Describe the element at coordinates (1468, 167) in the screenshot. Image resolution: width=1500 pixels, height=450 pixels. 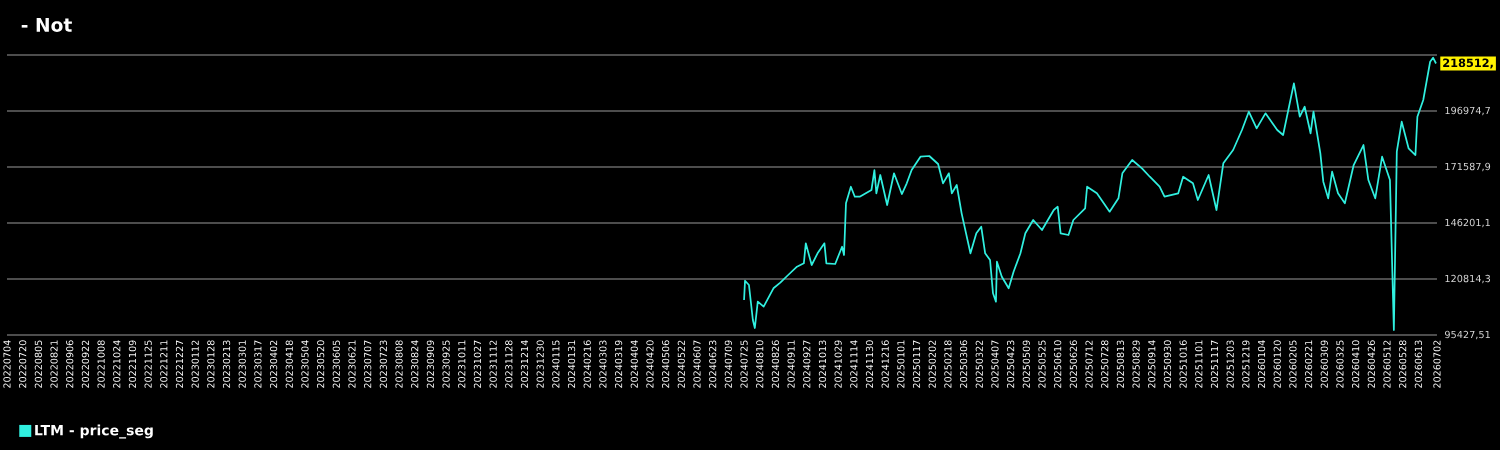
I see `y-tick-label: 171587,9` at that location.